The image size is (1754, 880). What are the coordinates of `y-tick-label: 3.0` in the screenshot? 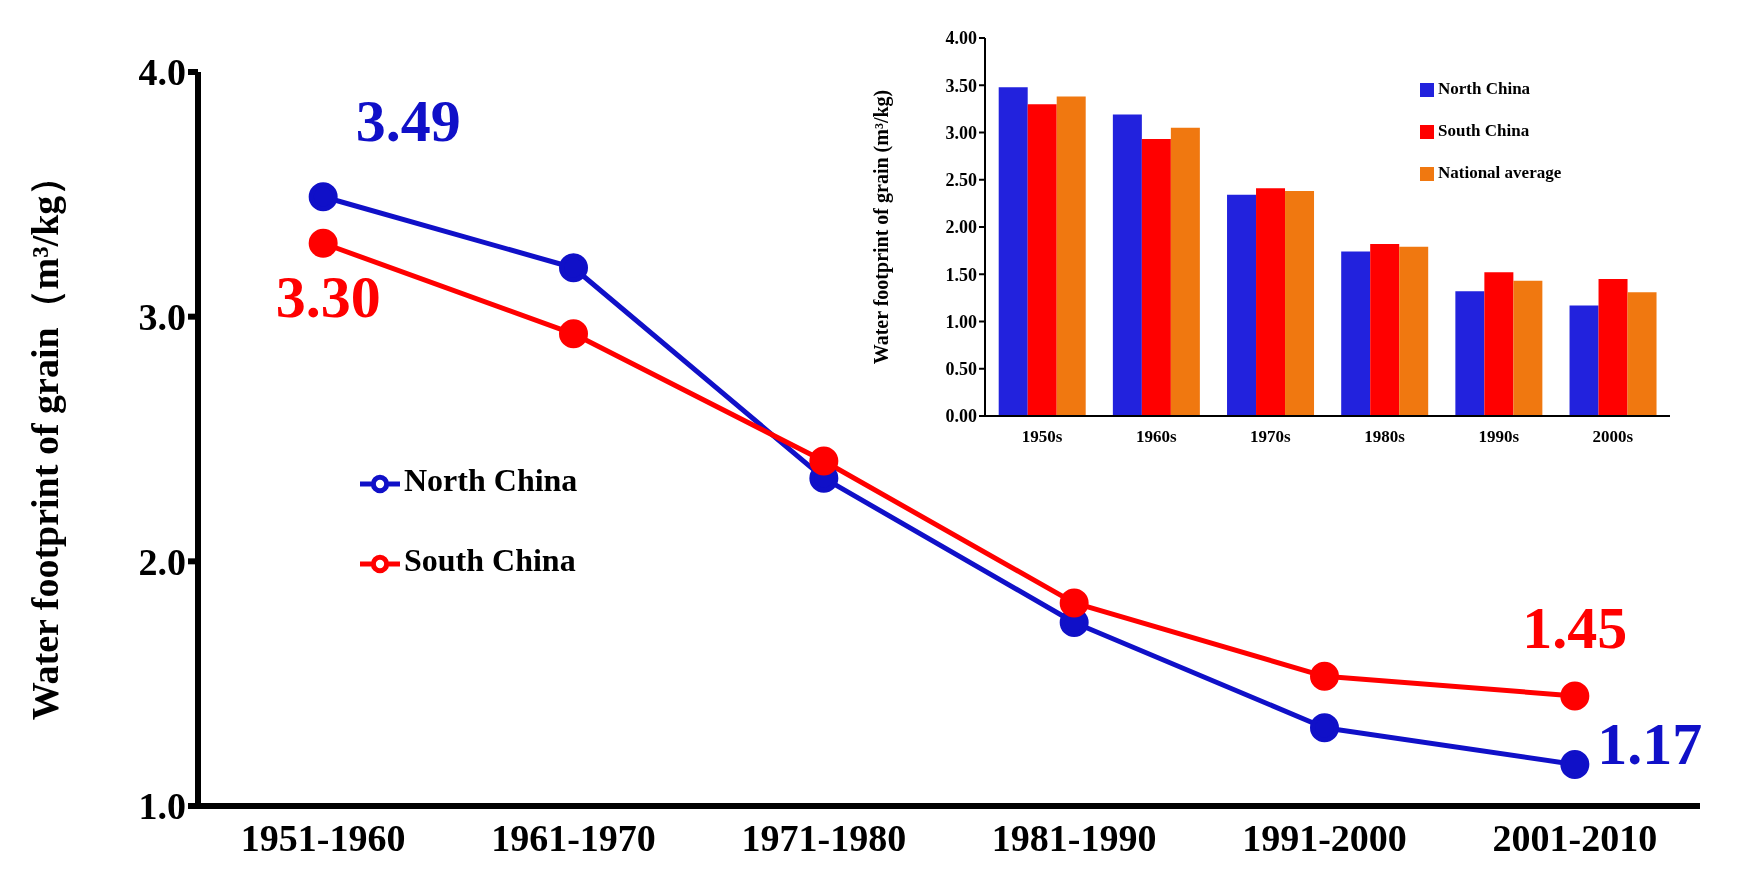 It's located at (162, 317).